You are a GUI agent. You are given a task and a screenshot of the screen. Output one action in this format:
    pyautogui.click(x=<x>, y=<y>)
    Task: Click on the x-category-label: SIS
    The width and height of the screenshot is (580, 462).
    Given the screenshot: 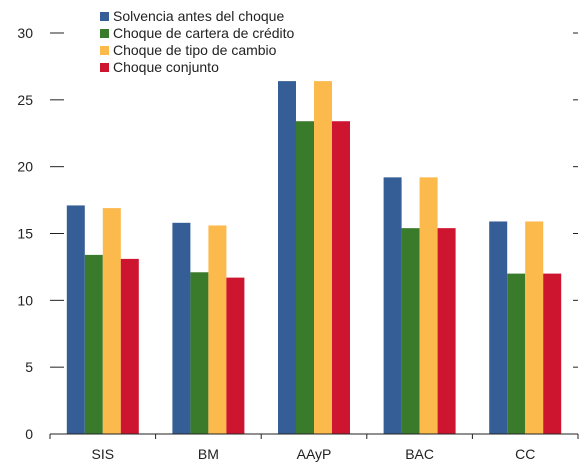 What is the action you would take?
    pyautogui.click(x=103, y=454)
    